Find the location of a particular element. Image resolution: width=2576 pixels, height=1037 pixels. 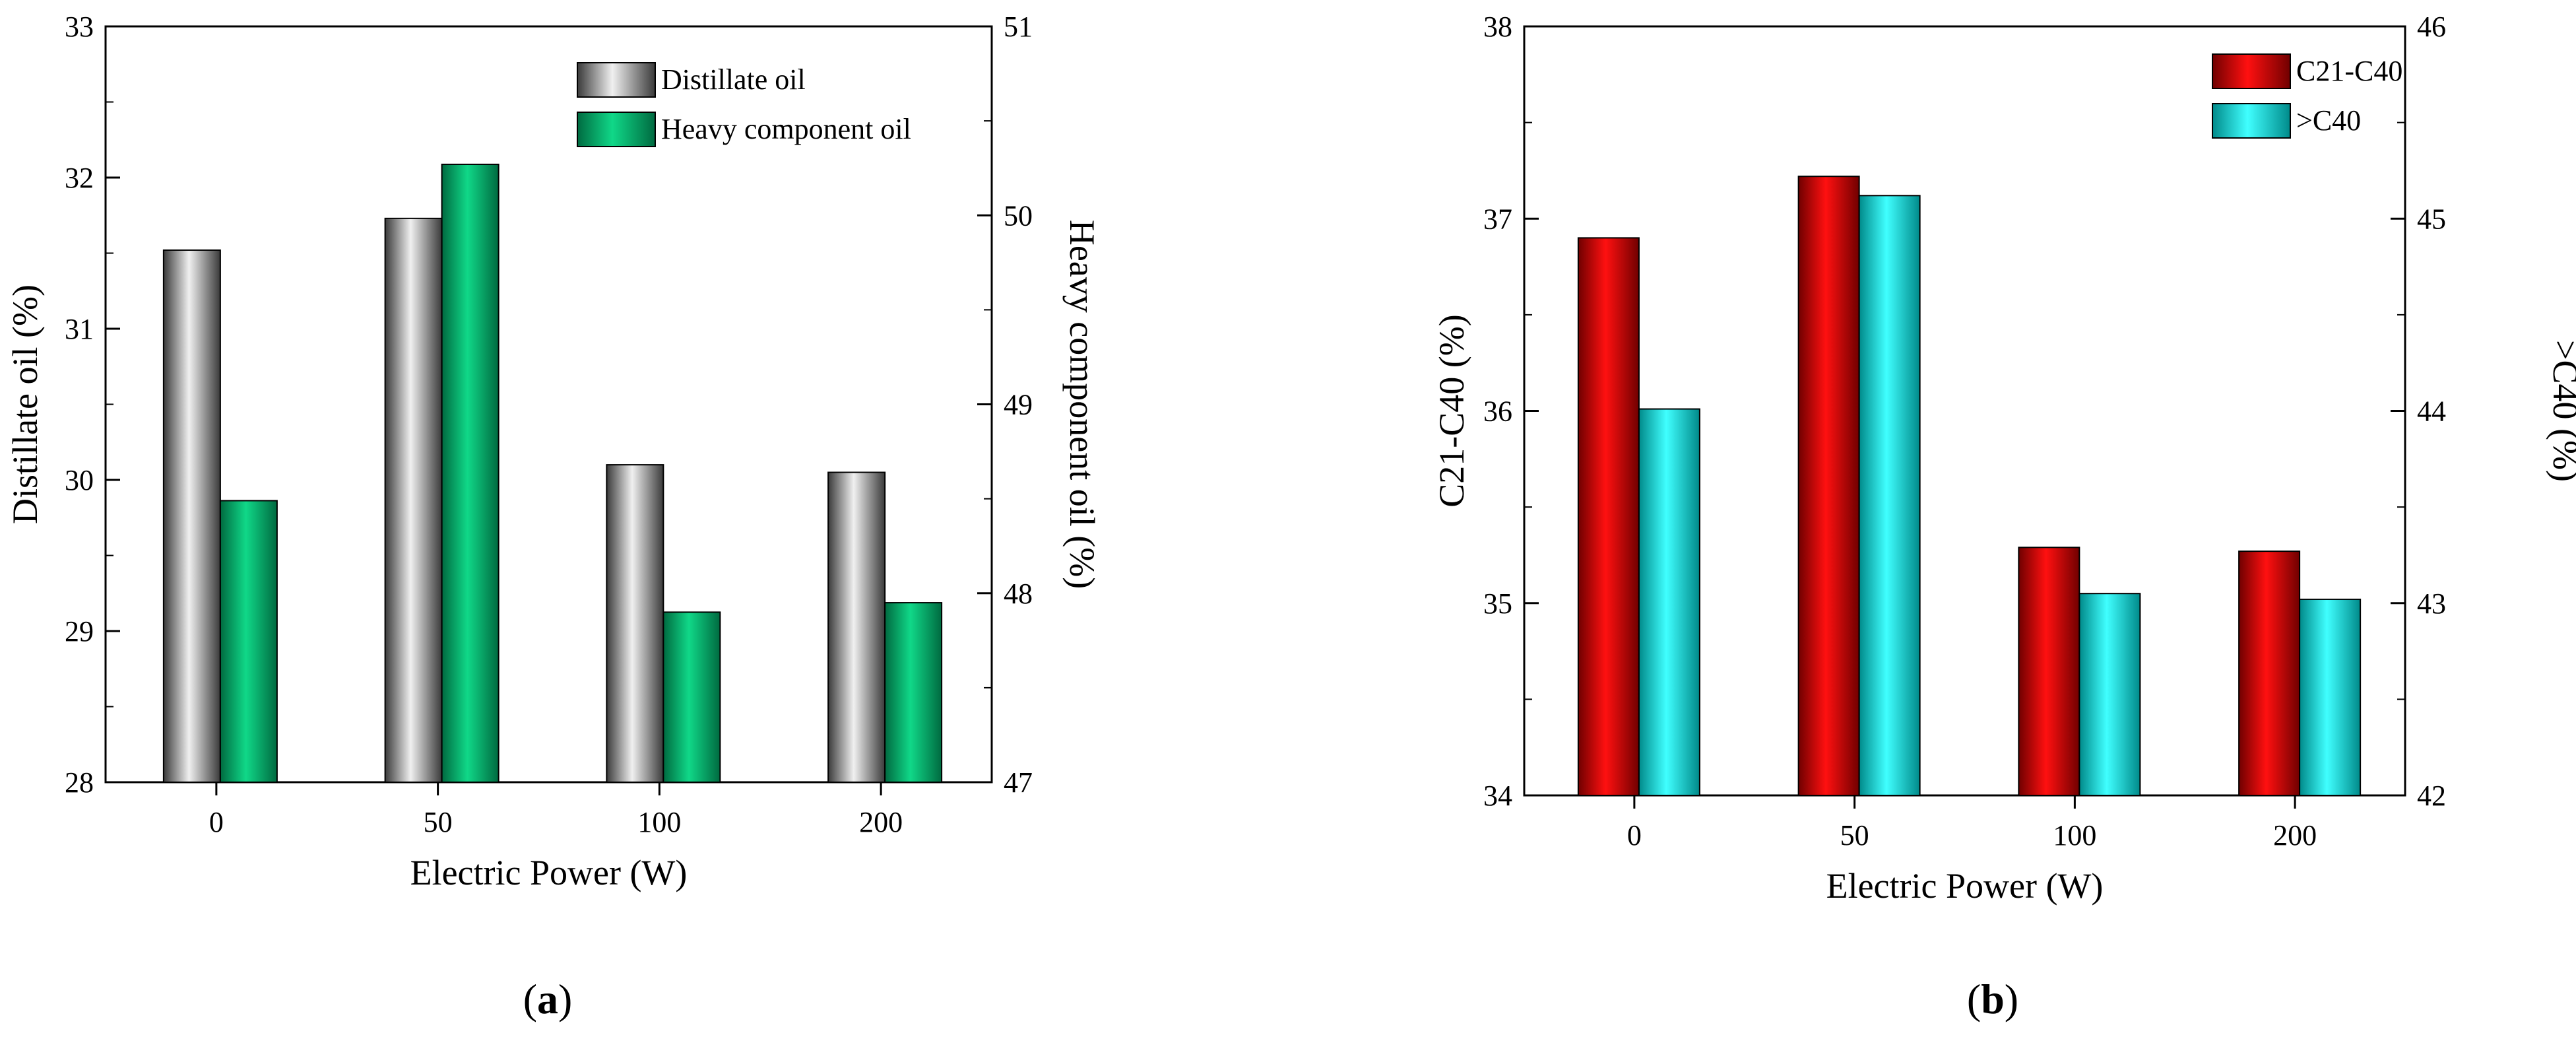

left-tick-label: 29 is located at coordinates (79, 631).